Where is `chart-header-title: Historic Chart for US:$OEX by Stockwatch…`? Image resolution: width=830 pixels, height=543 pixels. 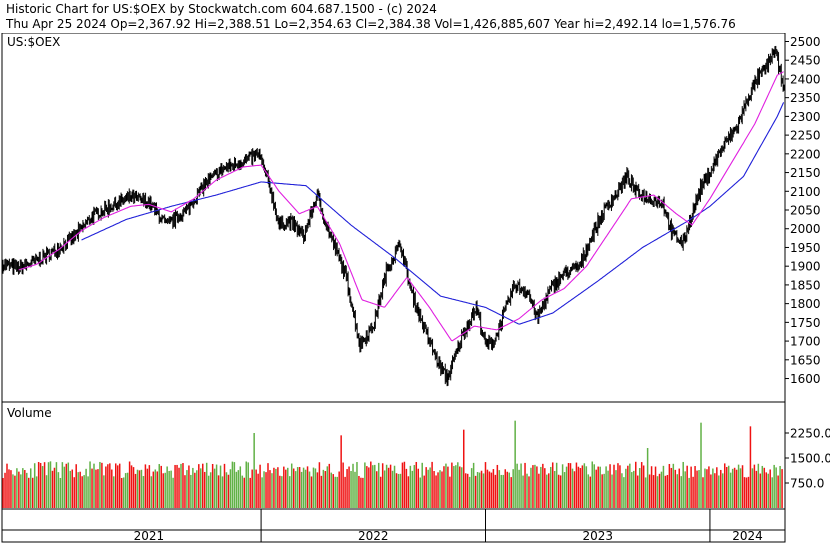
chart-header-title: Historic Chart for US:$OEX by Stockwatch… is located at coordinates (221, 9).